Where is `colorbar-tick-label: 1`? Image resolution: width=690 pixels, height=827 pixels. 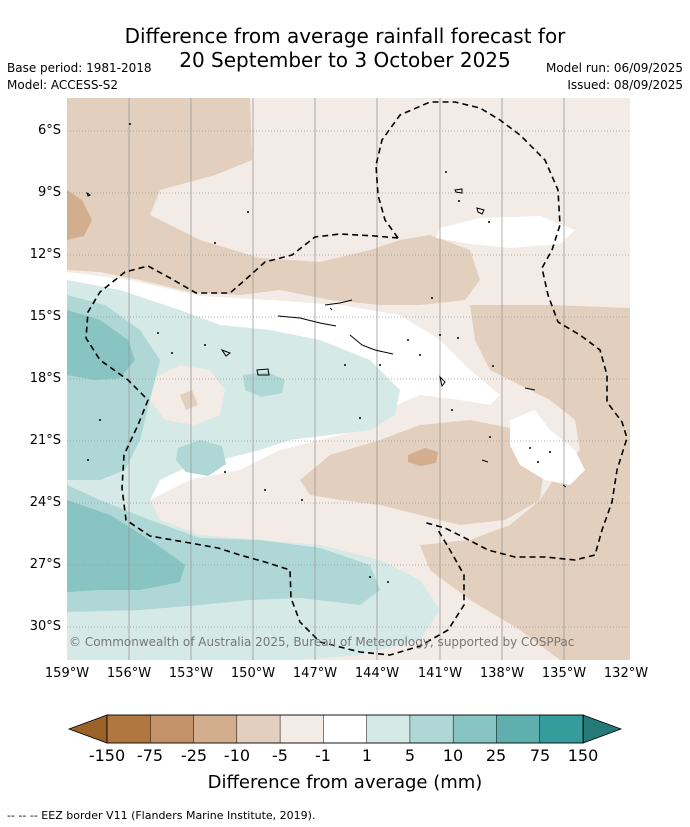
colorbar-tick-label: 1 is located at coordinates (367, 755).